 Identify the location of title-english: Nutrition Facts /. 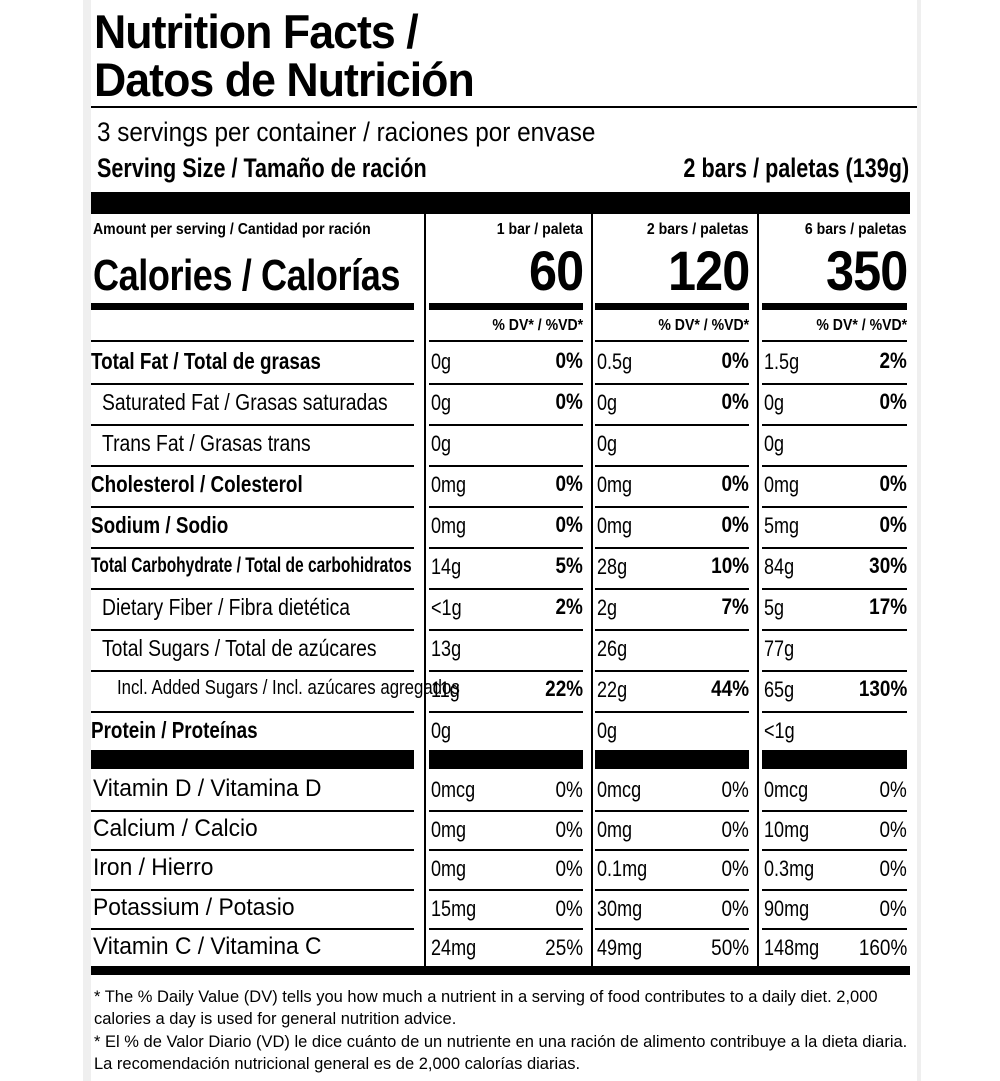
(256, 31).